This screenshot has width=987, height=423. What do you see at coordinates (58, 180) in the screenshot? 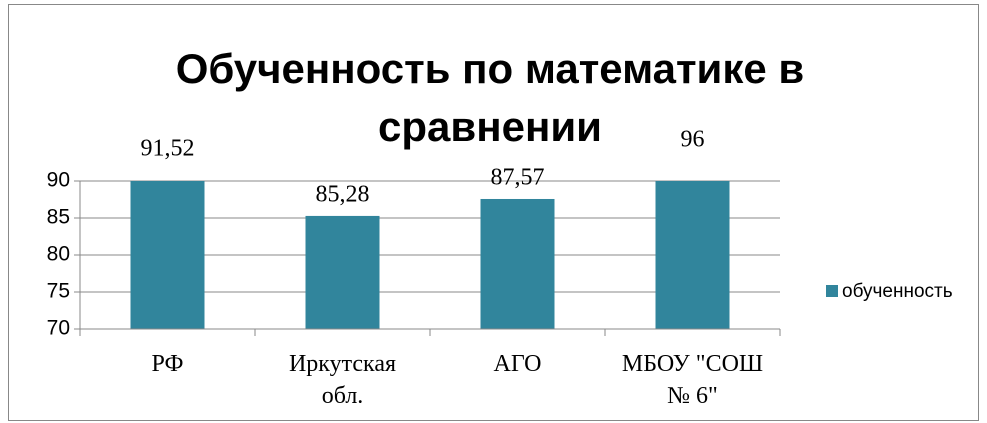
I see `y-tick-label: 90` at bounding box center [58, 180].